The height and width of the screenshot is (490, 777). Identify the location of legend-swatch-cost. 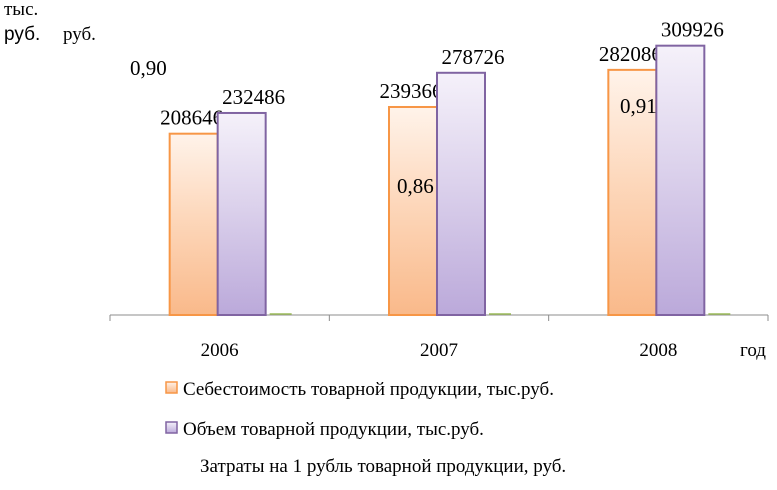
(171, 387).